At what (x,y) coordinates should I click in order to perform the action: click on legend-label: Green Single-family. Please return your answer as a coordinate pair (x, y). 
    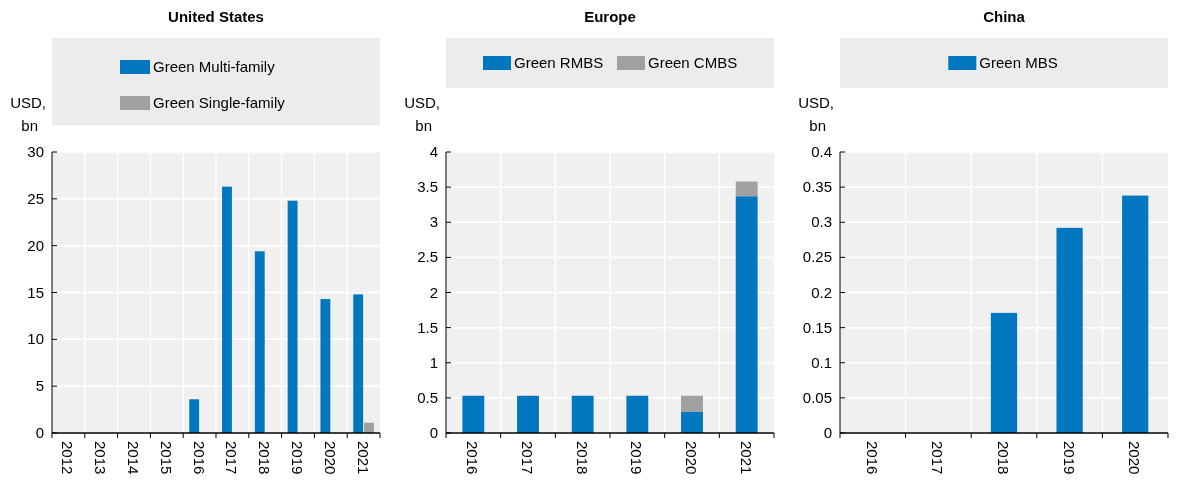
    Looking at the image, I should click on (219, 102).